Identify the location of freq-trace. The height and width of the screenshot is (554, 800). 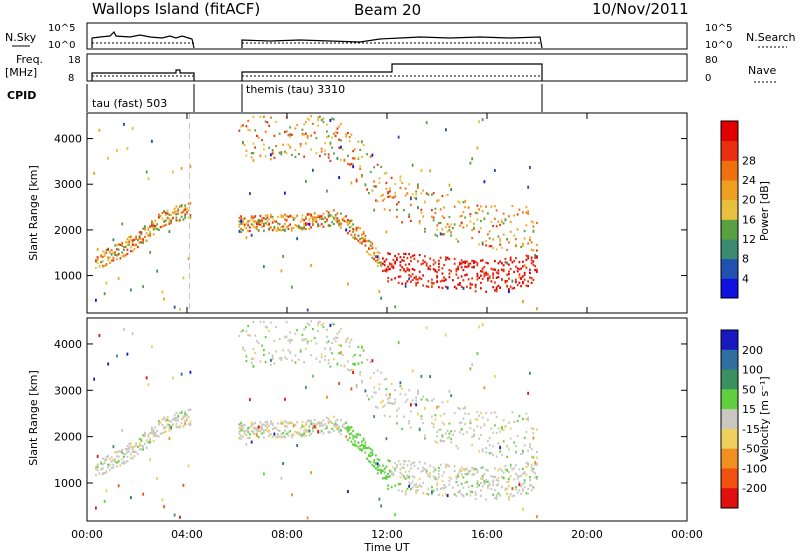
(317, 72).